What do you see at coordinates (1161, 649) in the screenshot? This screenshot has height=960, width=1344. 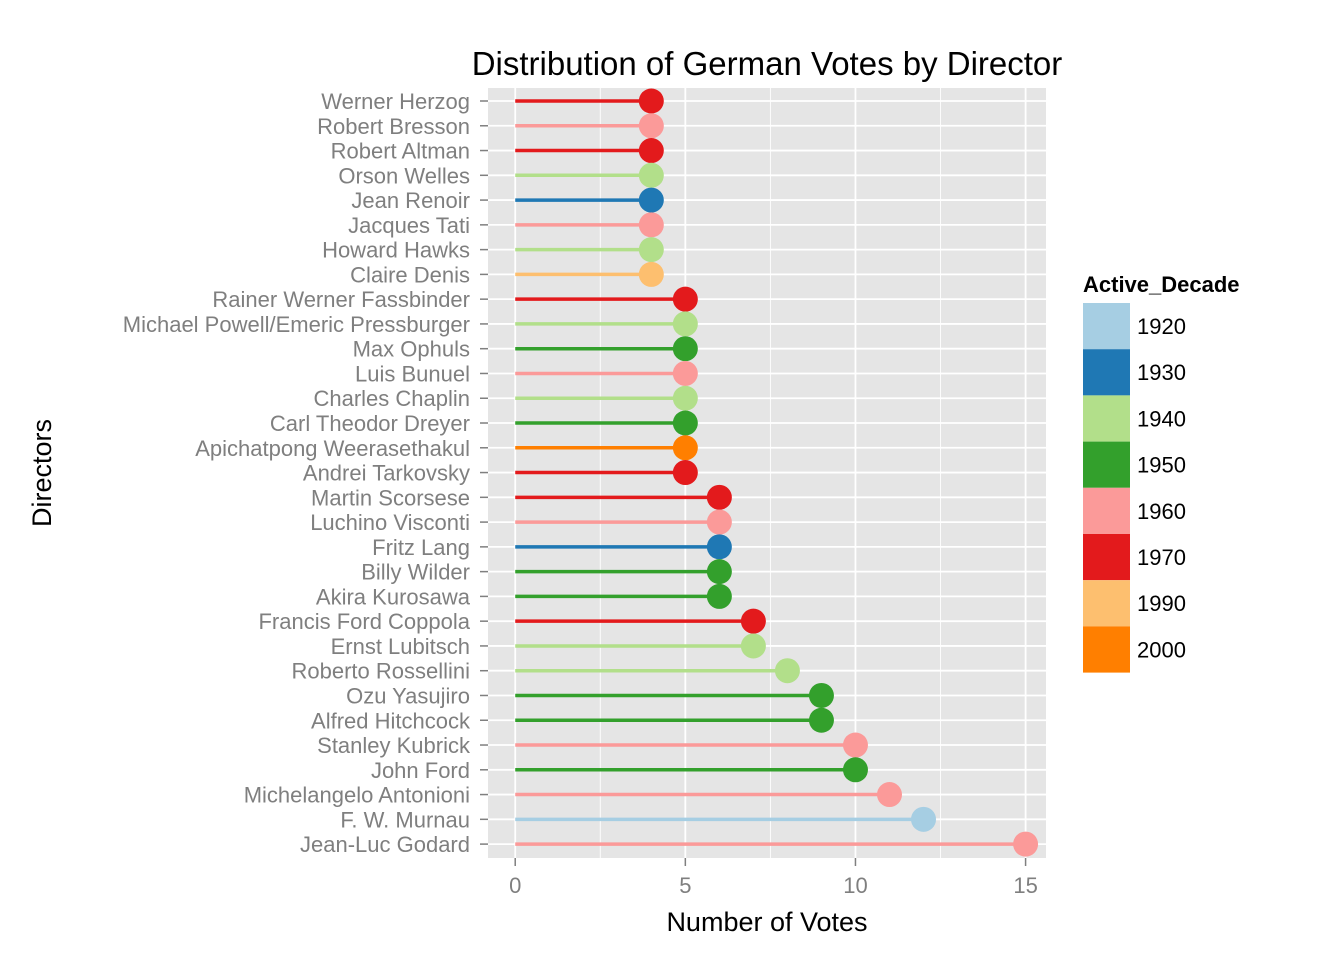 I see `legend-label: 2000` at bounding box center [1161, 649].